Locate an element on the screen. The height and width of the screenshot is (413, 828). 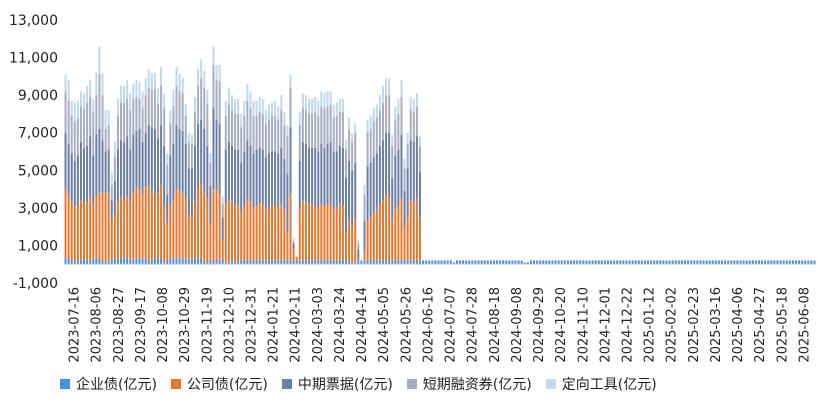
x-tick-label: 2025-04-06 is located at coordinates (738, 325).